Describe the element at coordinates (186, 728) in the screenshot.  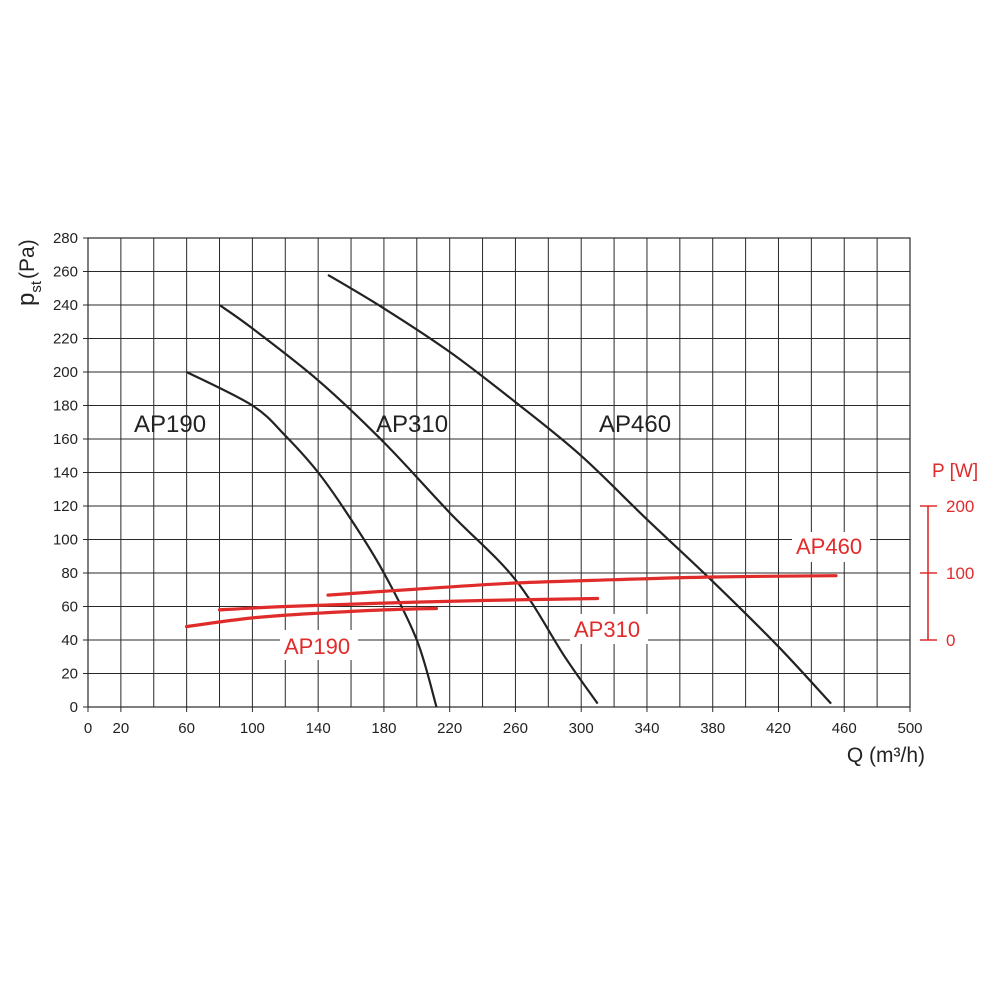
I see `x-tick-label-60: 60` at that location.